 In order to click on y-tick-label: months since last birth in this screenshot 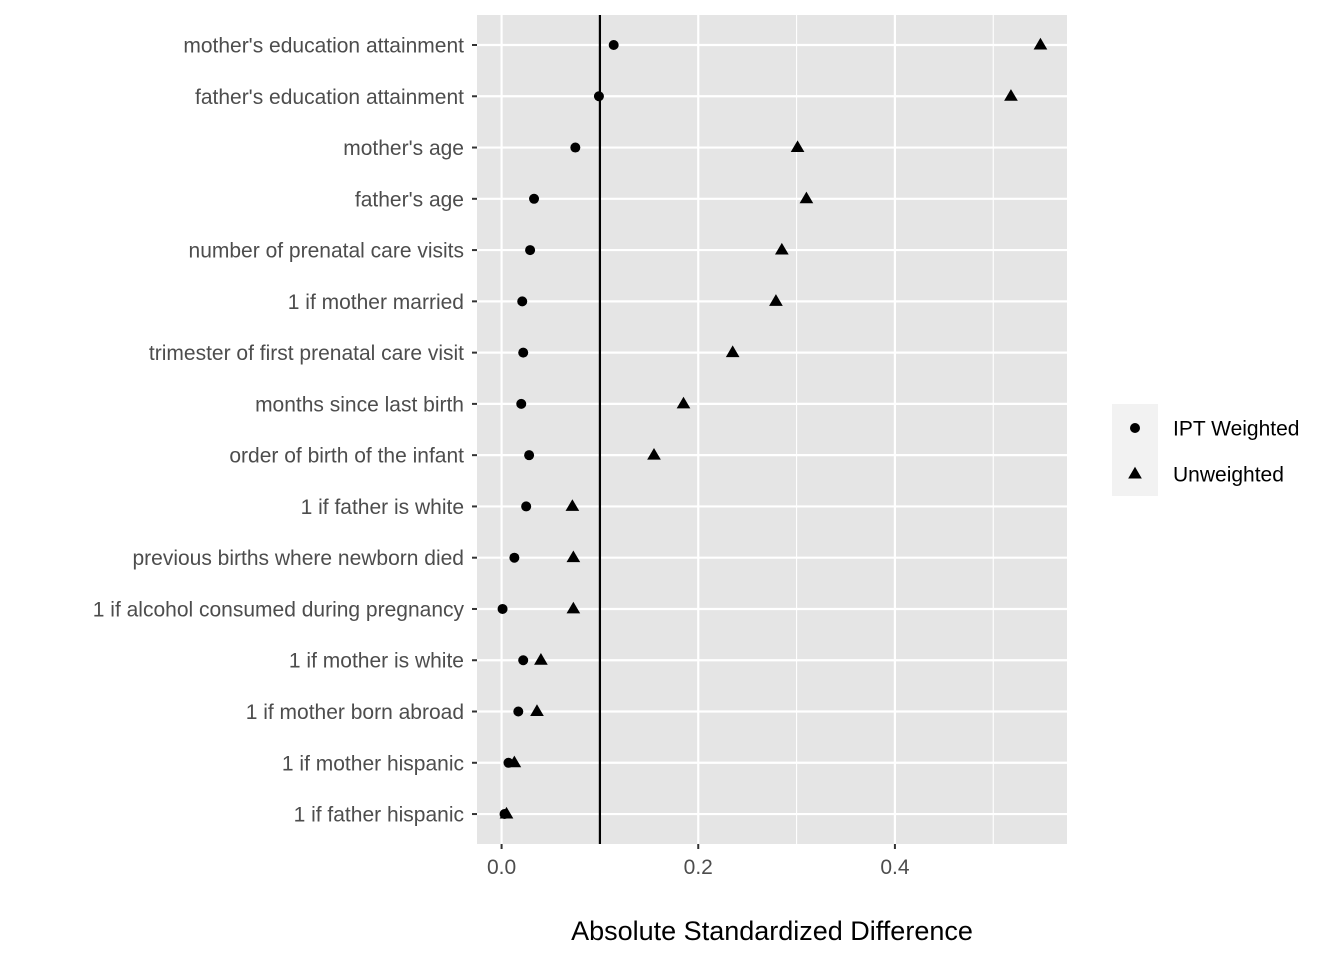, I will do `click(359, 404)`.